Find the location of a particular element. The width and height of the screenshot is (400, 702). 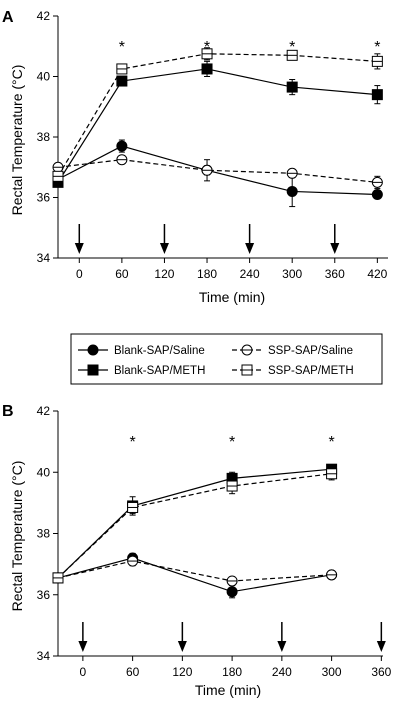

panel-b-y-tick-label: 40 is located at coordinates (44, 472).